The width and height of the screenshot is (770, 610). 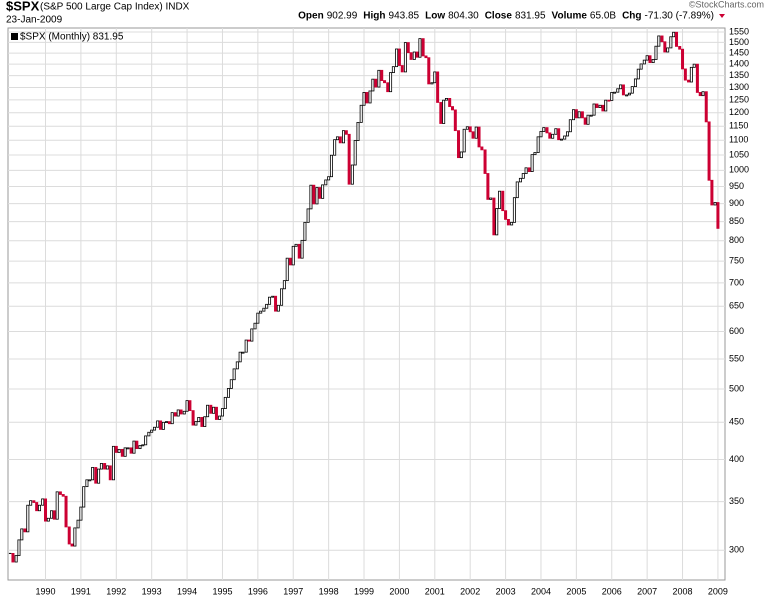 I want to click on x-tick-label: 2001, so click(x=435, y=591).